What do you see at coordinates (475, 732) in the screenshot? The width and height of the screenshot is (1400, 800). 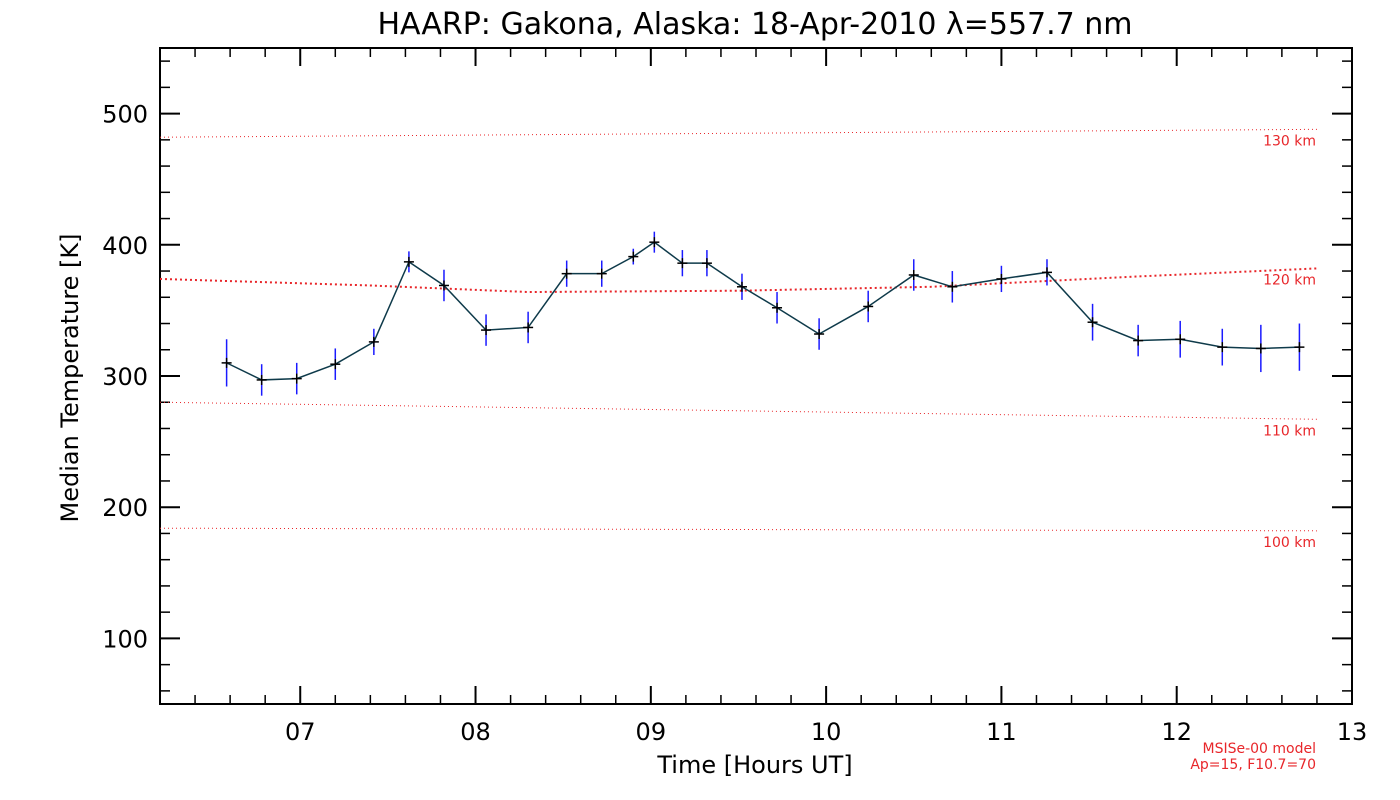 I see `x-tick-label: 08` at bounding box center [475, 732].